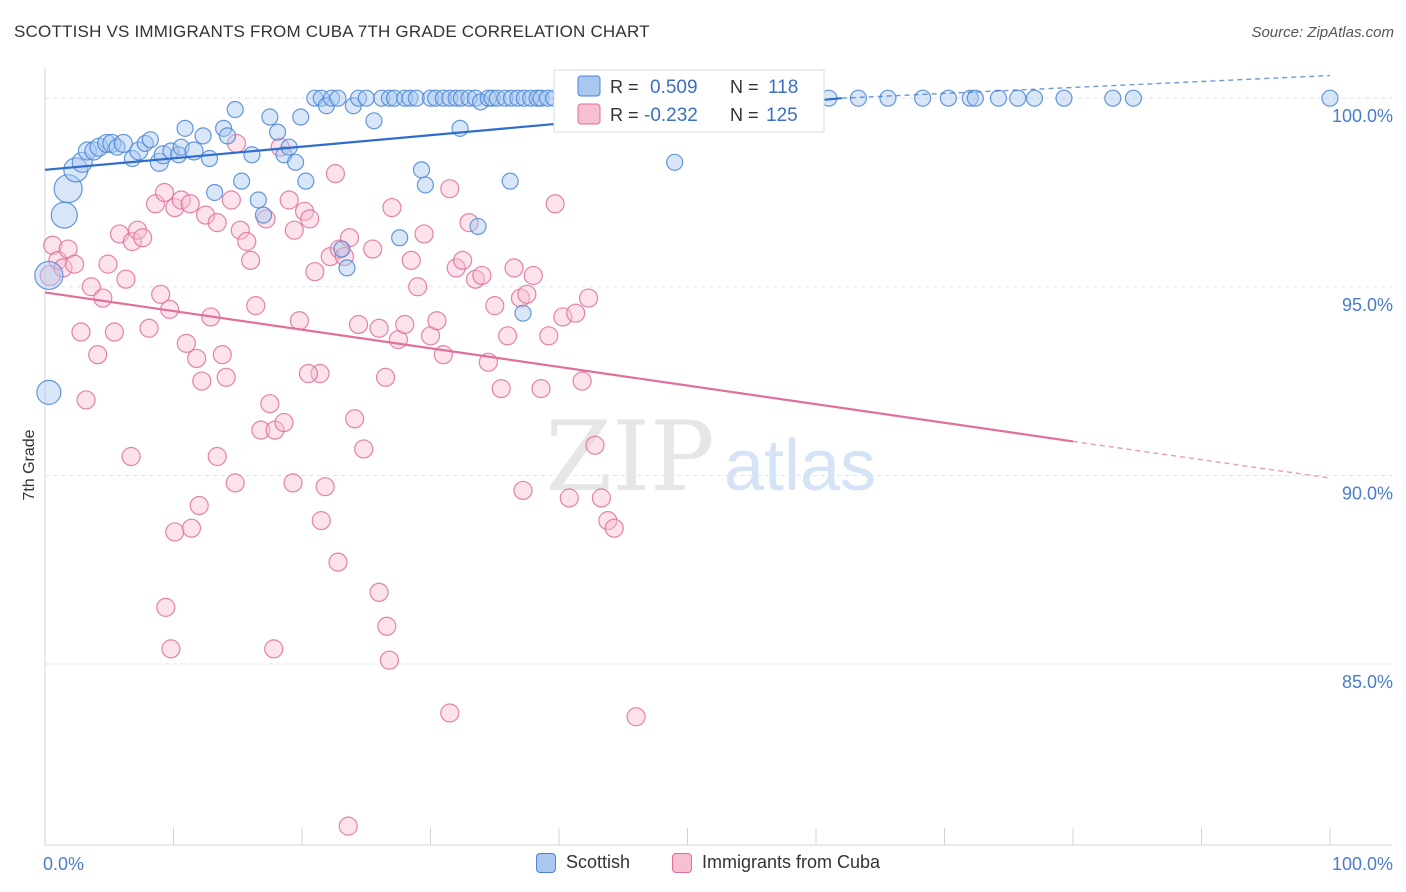 The height and width of the screenshot is (892, 1406). What do you see at coordinates (589, 114) in the screenshot?
I see `legend-swatch-cuba` at bounding box center [589, 114].